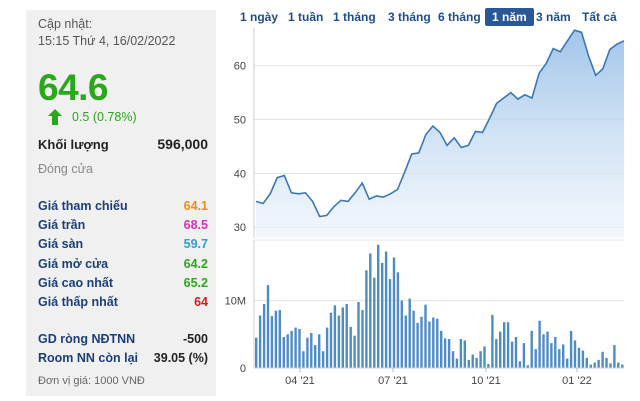 This screenshot has height=401, width=640. I want to click on range-tab: 3 năm, so click(553, 17).